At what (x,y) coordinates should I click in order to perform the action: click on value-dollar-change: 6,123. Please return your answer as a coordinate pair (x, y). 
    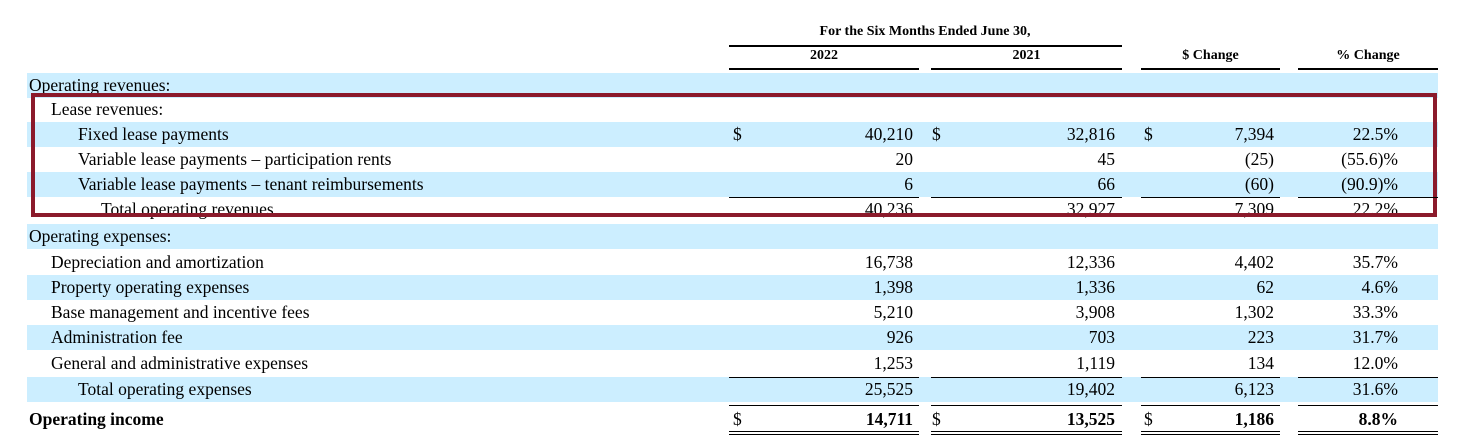
    Looking at the image, I should click on (1254, 389).